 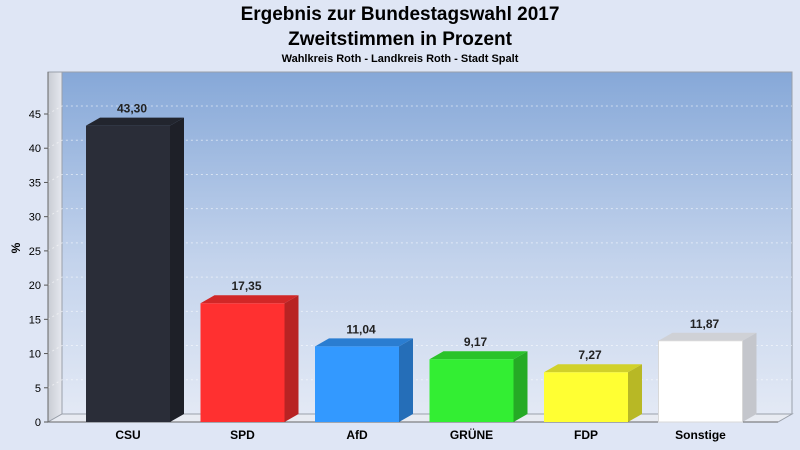 I want to click on category-label: FDP, so click(x=586, y=435).